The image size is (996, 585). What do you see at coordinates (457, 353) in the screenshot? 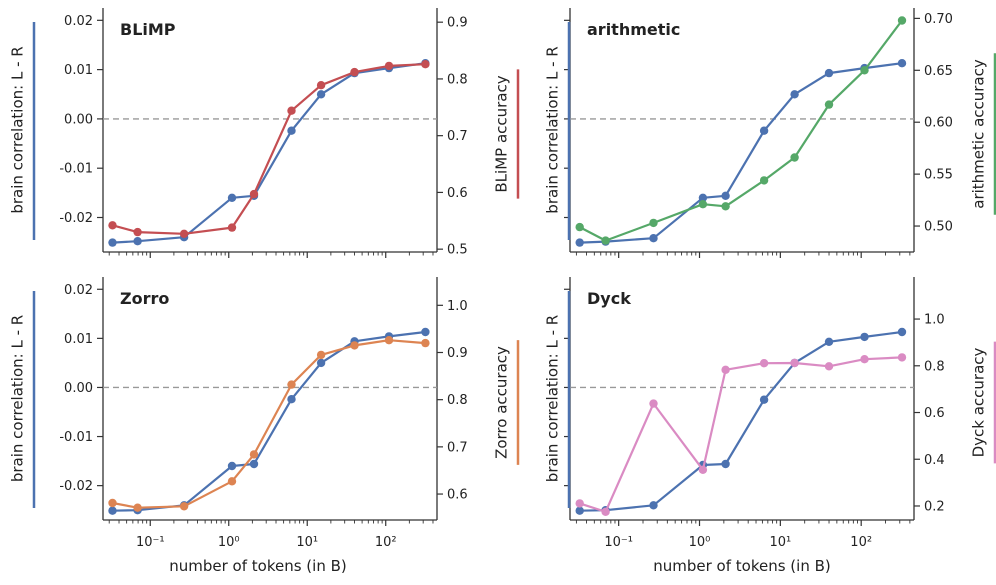
I see `right-tick-label: 0.9` at bounding box center [457, 353].